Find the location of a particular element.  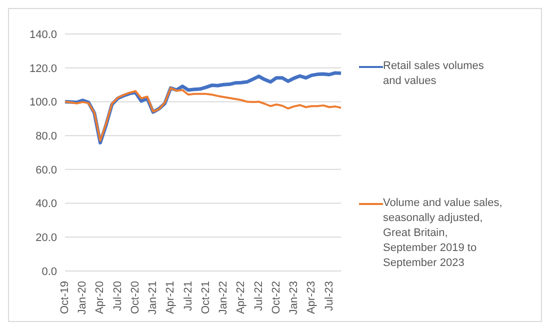

y-tick-label: 40.0 is located at coordinates (46, 204).